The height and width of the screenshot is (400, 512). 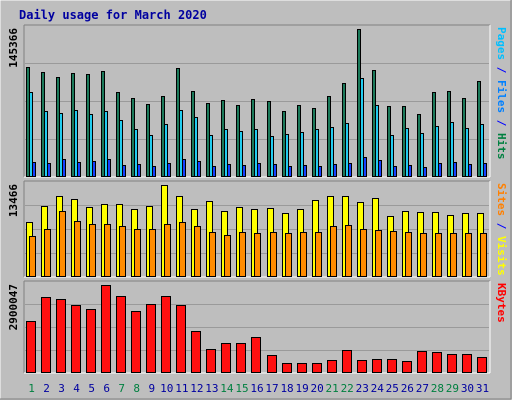 I want to click on x-tick-label-24: 24, so click(x=378, y=388).